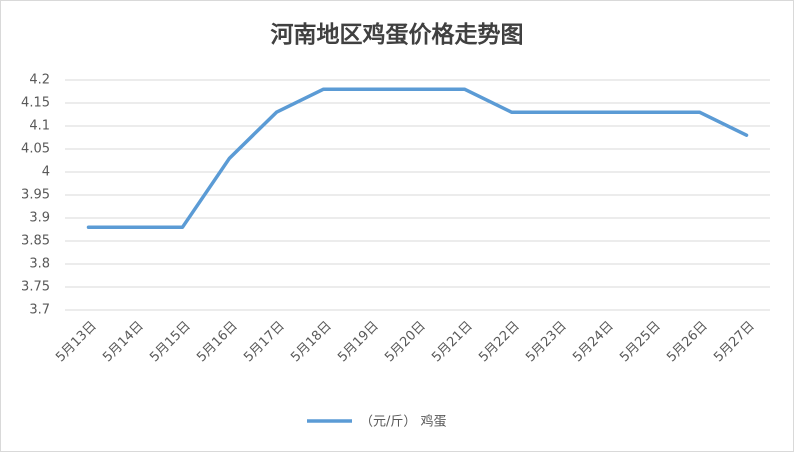 The image size is (794, 452). Describe the element at coordinates (403, 422) in the screenshot. I see `legend-label: （元/斤） 鸡蛋` at that location.